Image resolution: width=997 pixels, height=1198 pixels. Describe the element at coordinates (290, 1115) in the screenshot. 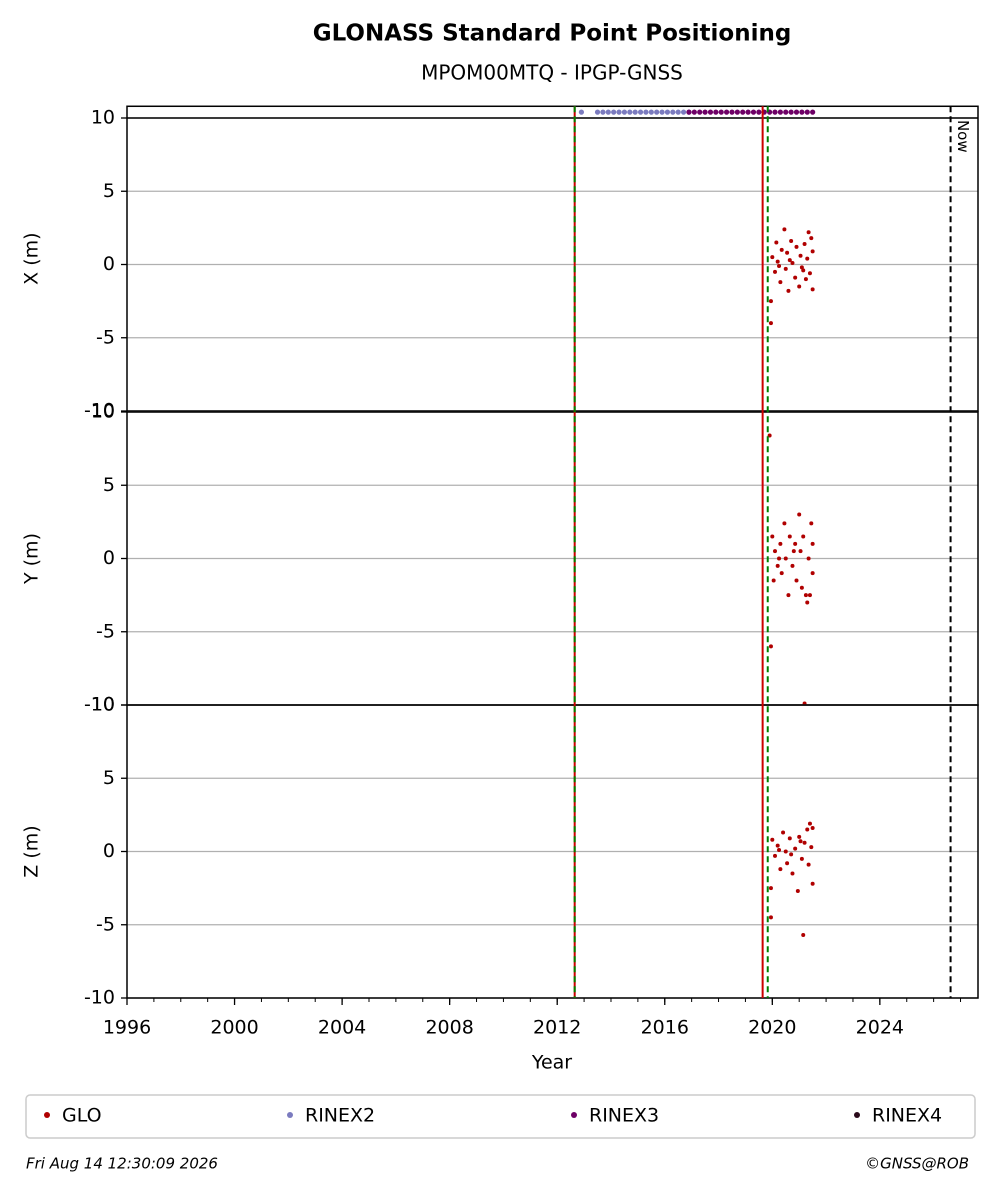

I see `legend-marker` at that location.